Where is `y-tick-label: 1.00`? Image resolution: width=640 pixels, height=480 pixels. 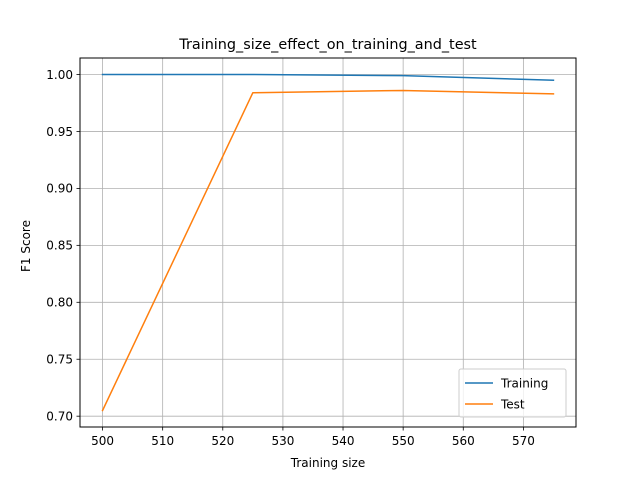 y-tick-label: 1.00 is located at coordinates (59, 75).